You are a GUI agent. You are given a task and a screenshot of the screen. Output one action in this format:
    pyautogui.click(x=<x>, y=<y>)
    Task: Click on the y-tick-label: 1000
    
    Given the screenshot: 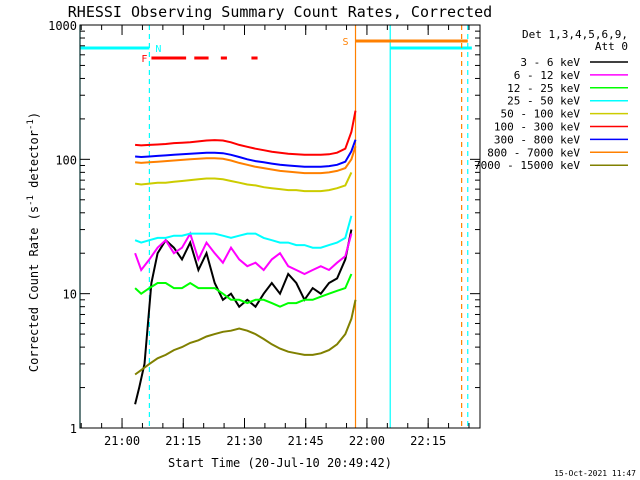 What is the action you would take?
    pyautogui.click(x=62, y=26)
    